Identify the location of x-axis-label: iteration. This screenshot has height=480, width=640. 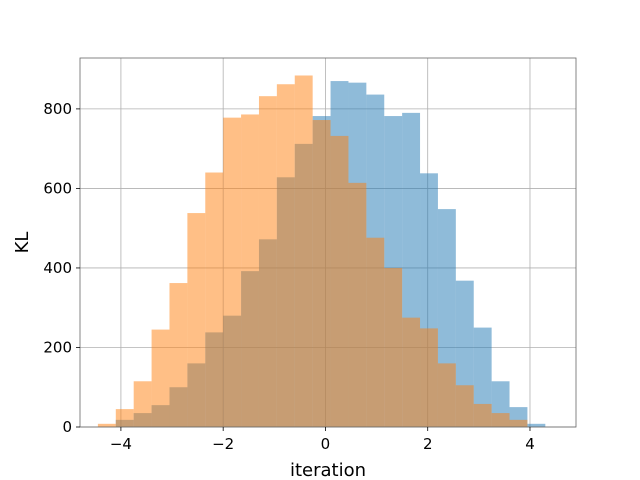
(328, 470).